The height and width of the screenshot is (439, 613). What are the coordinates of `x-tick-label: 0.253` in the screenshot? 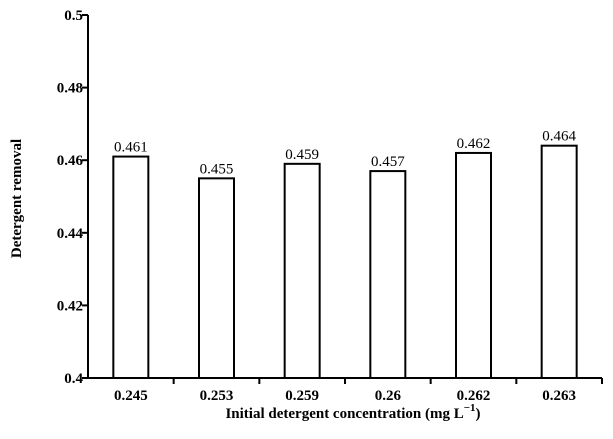 It's located at (217, 396).